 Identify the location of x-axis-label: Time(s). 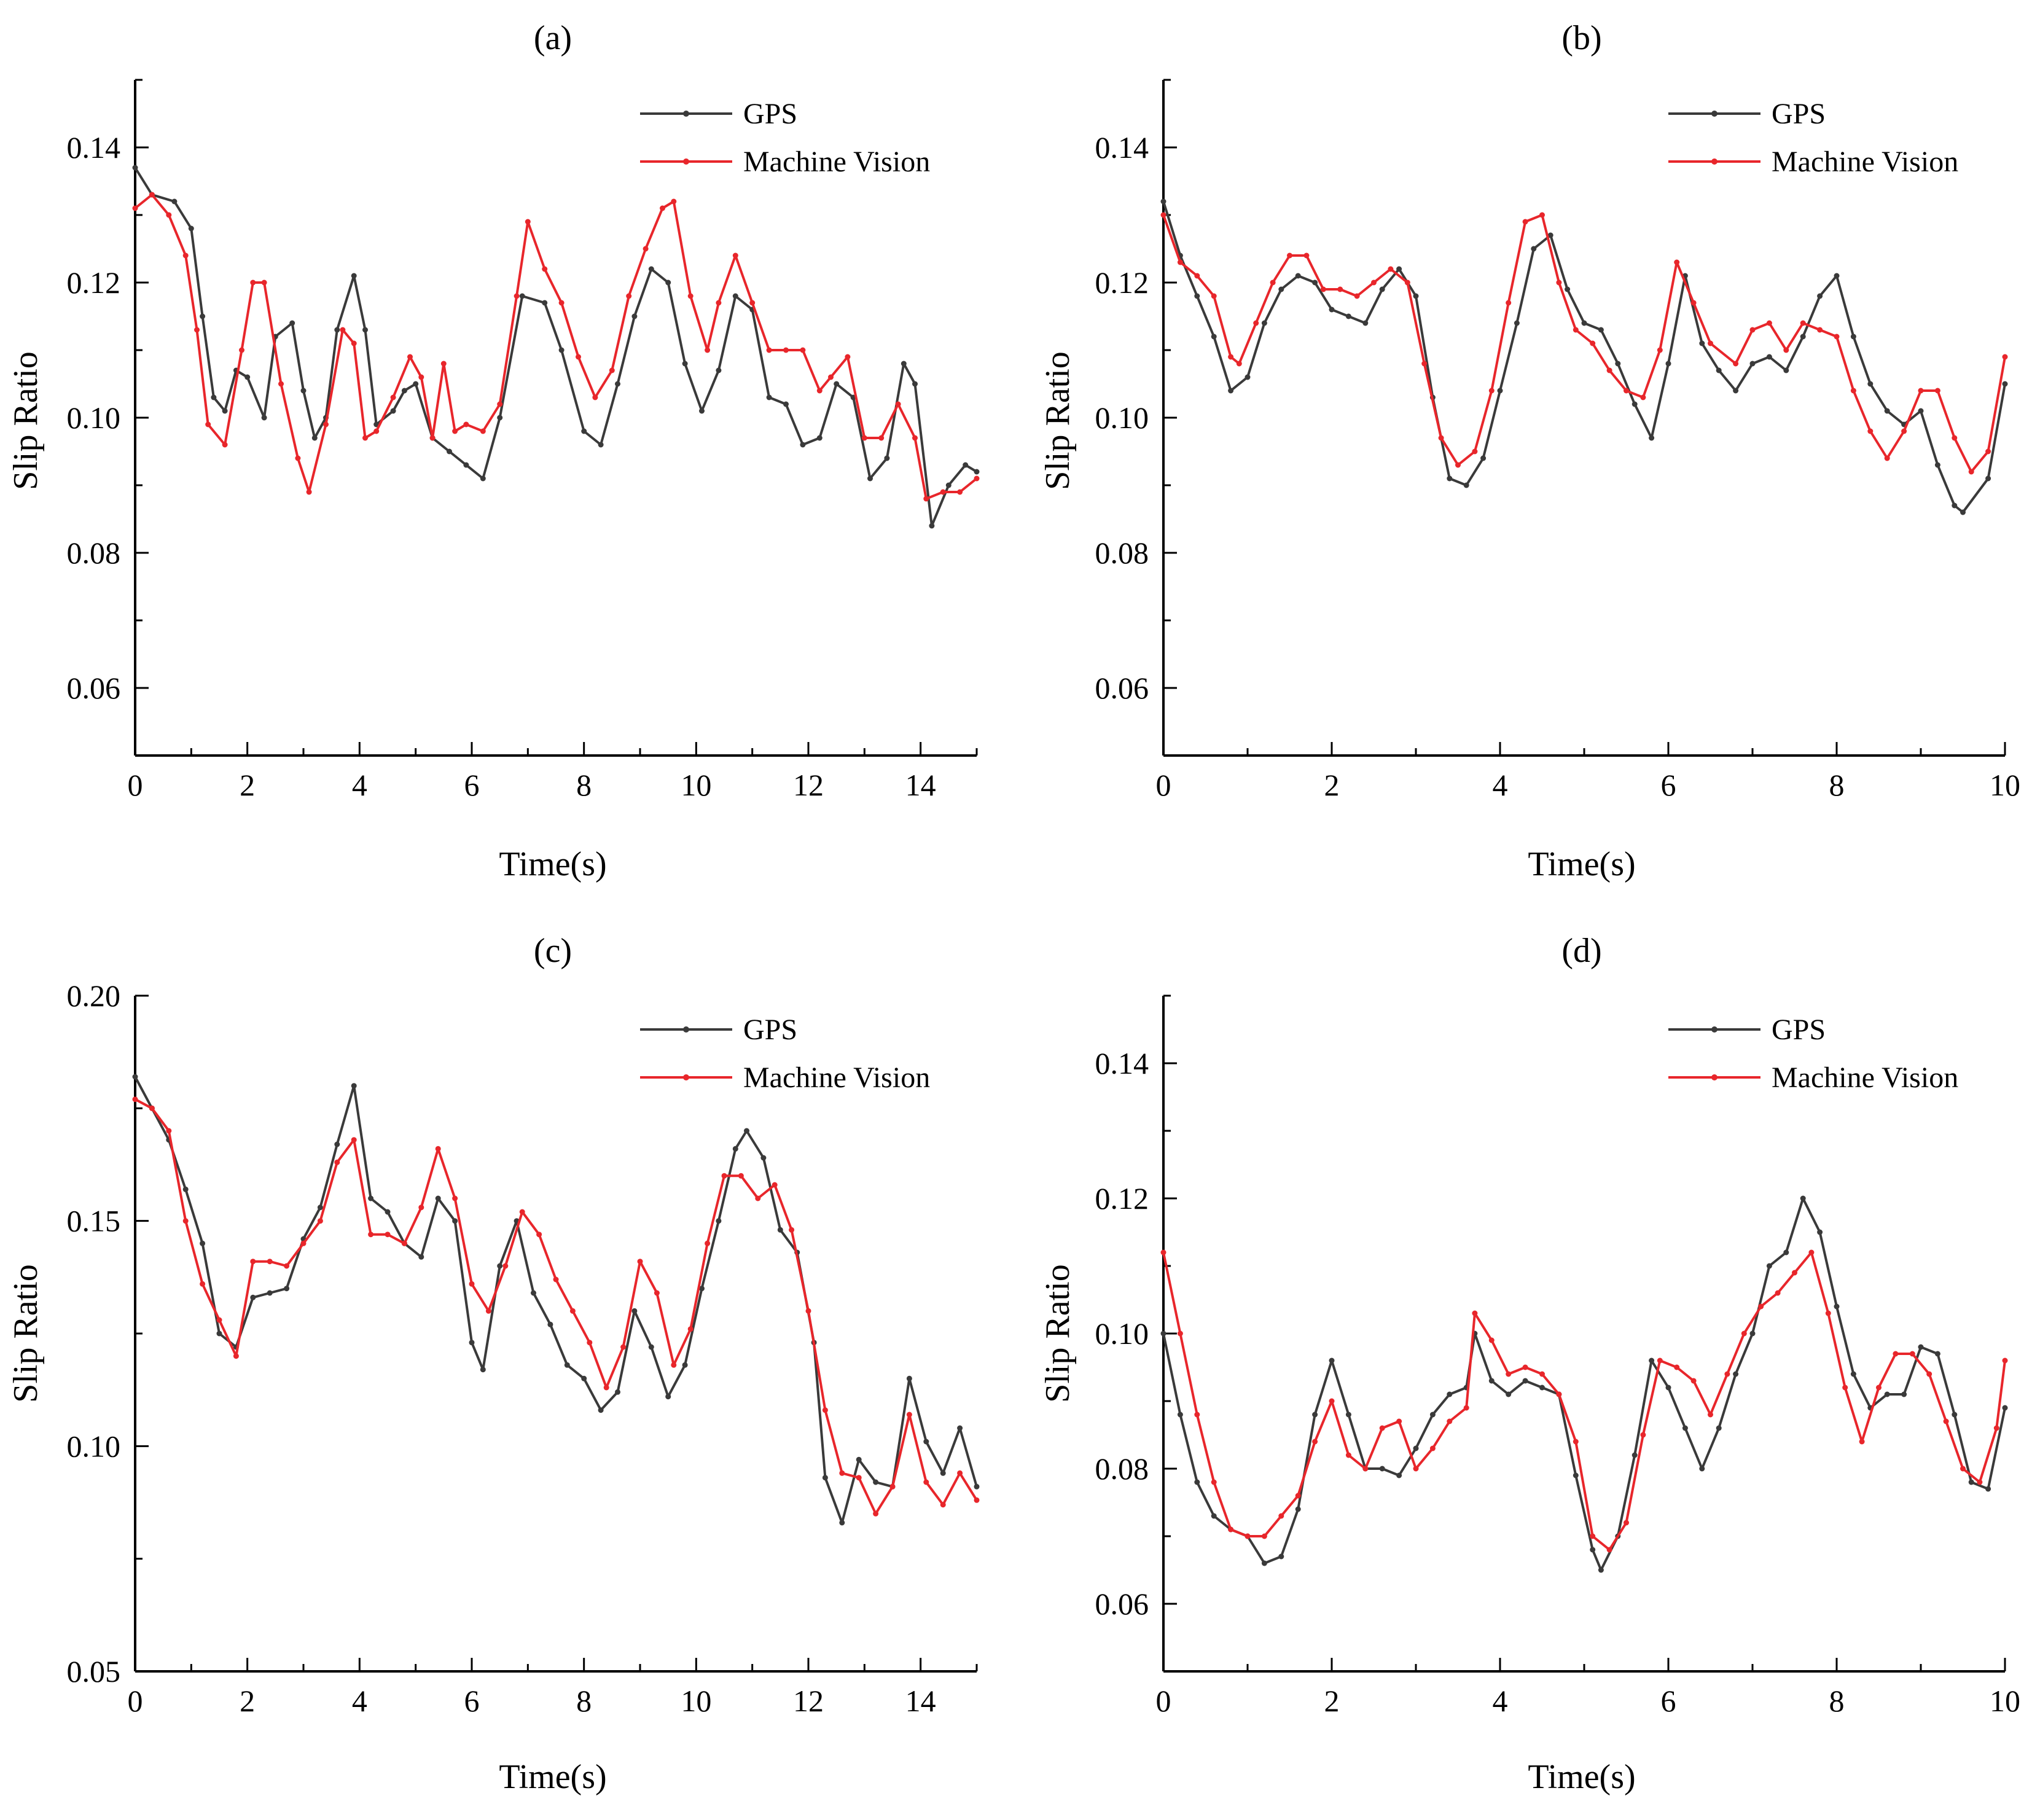
(1581, 1777).